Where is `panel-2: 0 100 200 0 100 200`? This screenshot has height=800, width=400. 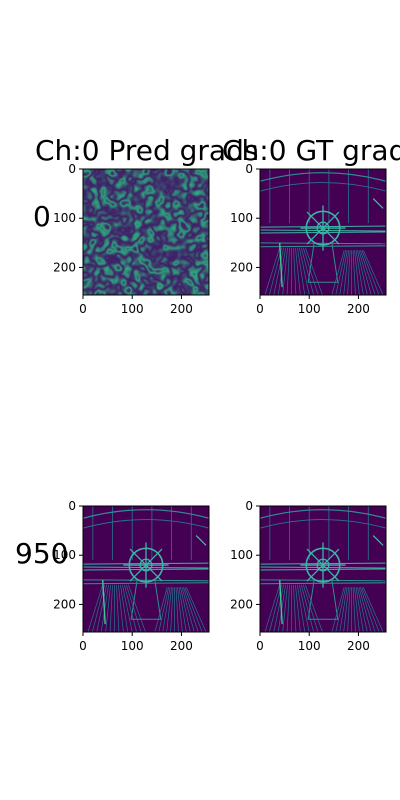
panel-2: 0 100 200 0 100 200 is located at coordinates (131, 576).